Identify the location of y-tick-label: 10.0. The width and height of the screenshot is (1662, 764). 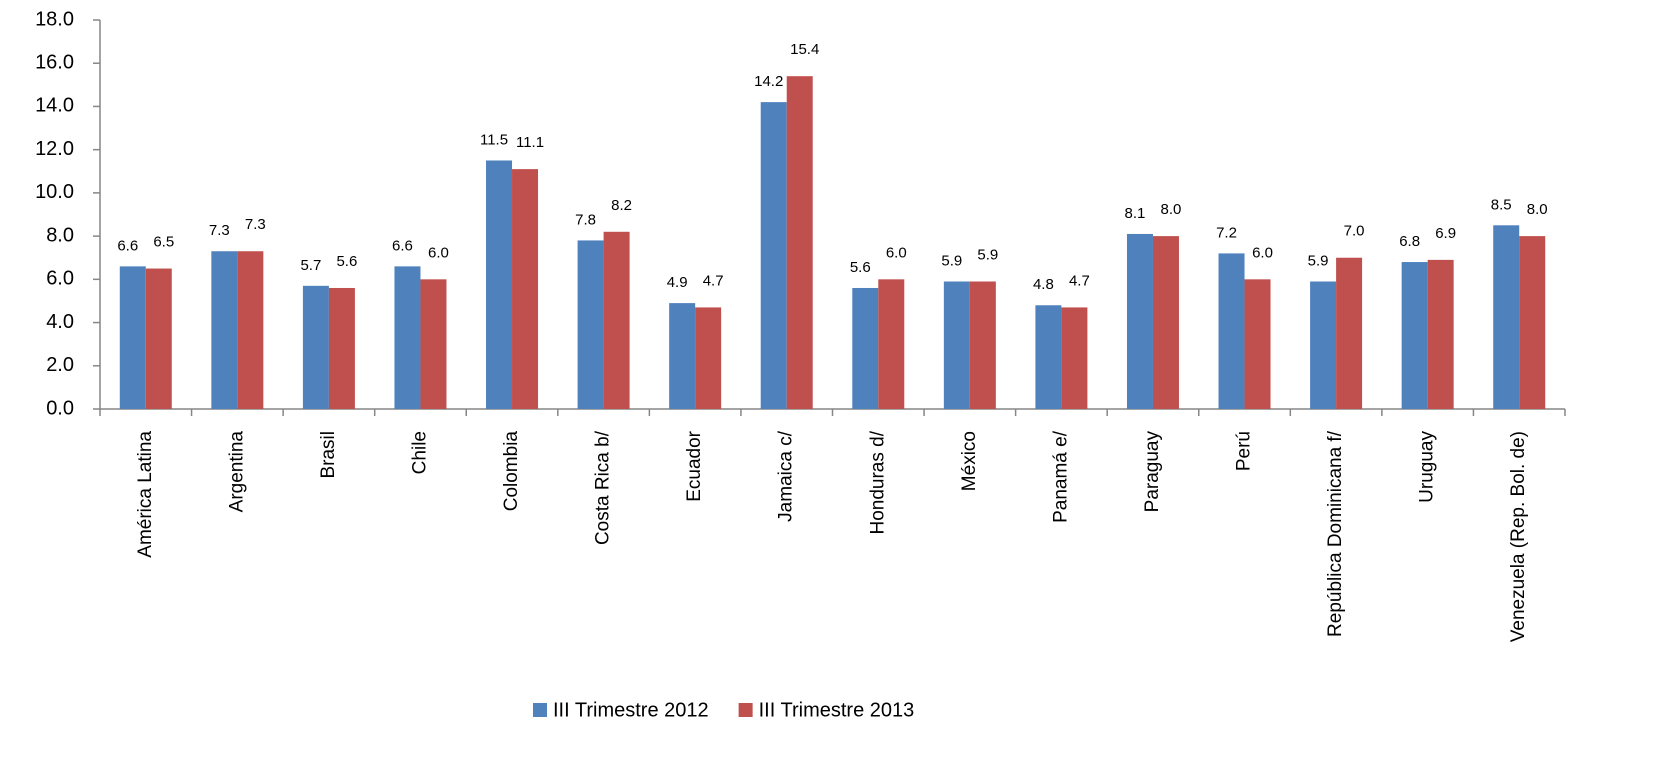
(54, 192).